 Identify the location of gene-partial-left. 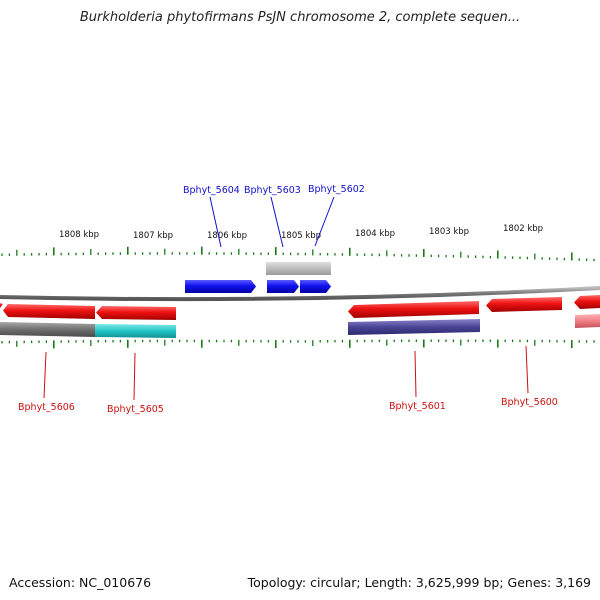
(1, 305).